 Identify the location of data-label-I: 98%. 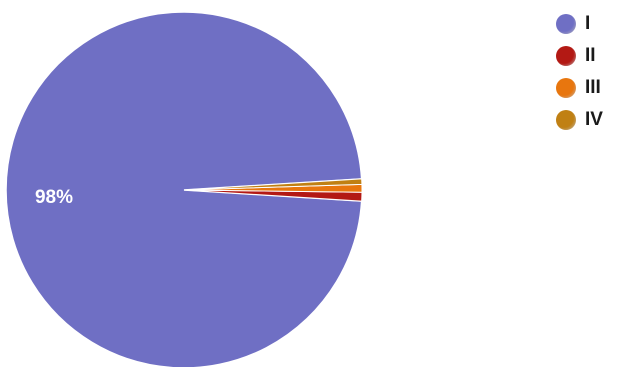
(54, 197).